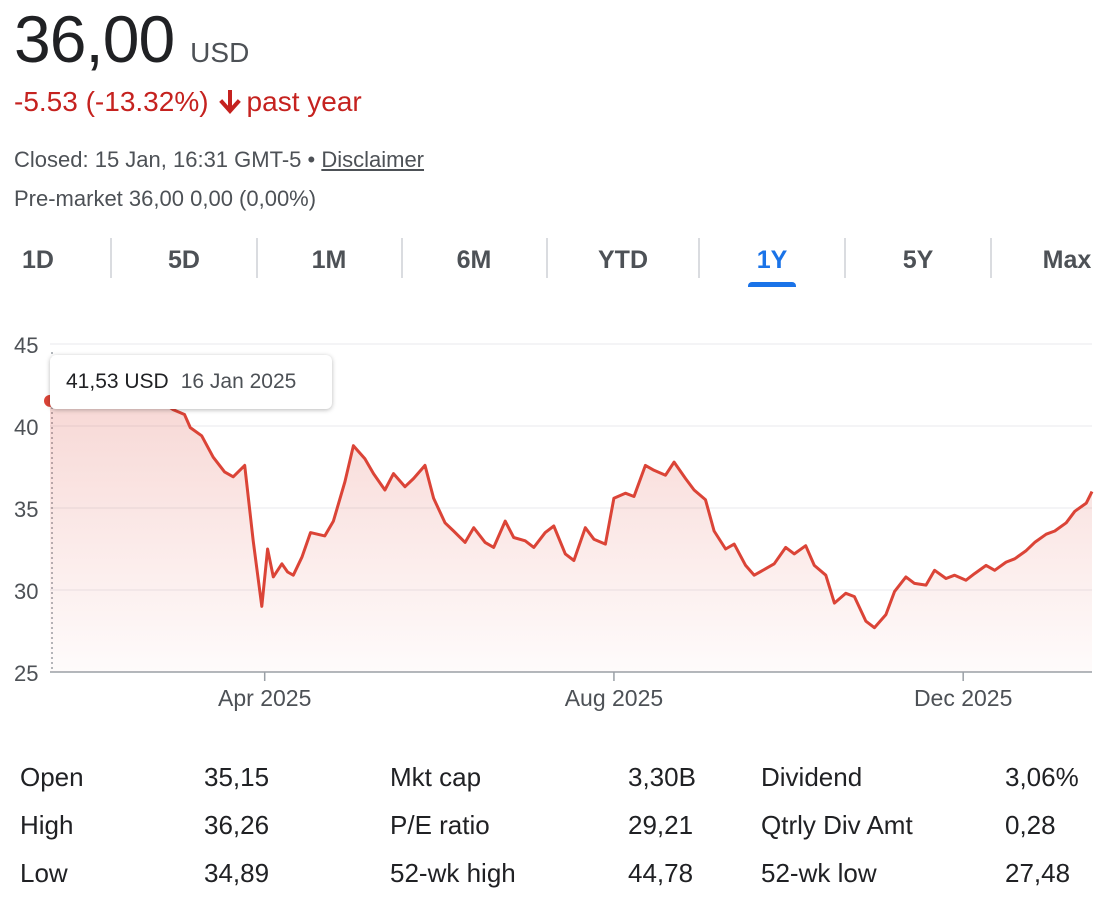 The height and width of the screenshot is (908, 1104). What do you see at coordinates (26, 673) in the screenshot?
I see `y-tick-label: 25` at bounding box center [26, 673].